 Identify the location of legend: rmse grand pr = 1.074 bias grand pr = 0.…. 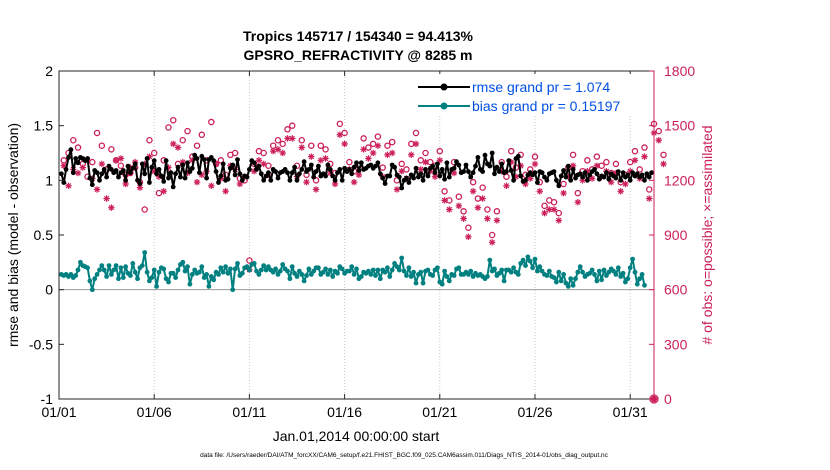
(532, 95).